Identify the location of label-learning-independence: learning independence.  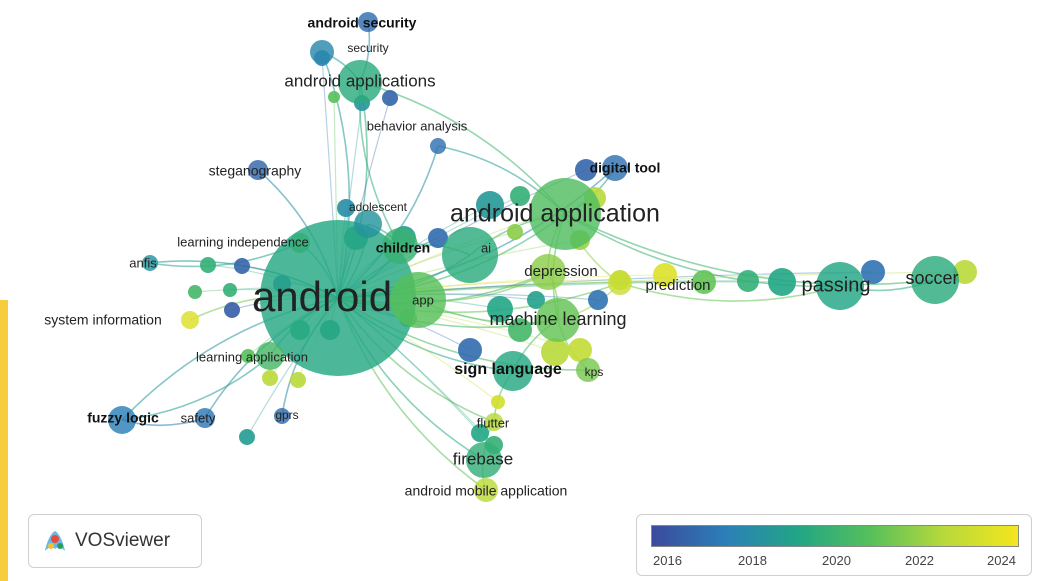
(243, 241).